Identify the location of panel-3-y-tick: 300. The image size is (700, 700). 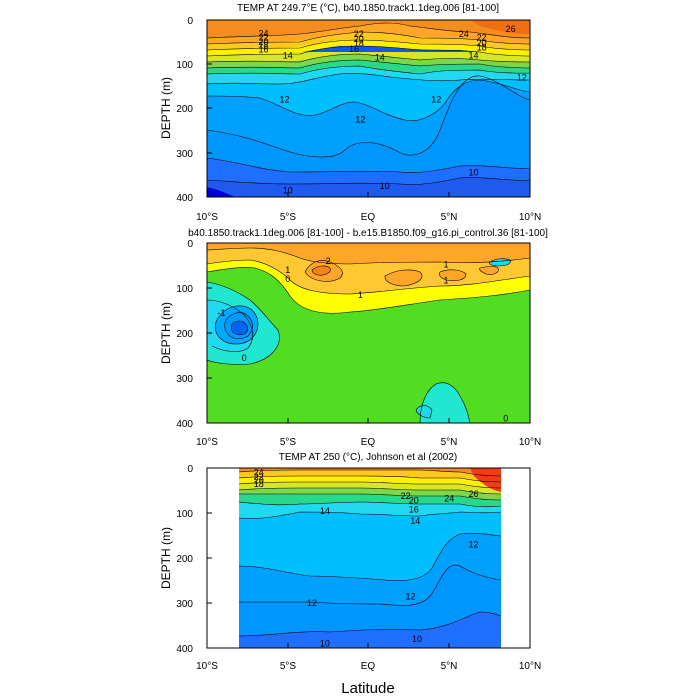
(184, 604).